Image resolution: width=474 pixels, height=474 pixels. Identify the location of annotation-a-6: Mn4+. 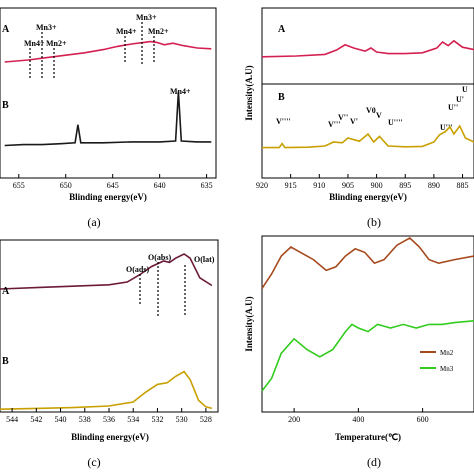
(180, 91).